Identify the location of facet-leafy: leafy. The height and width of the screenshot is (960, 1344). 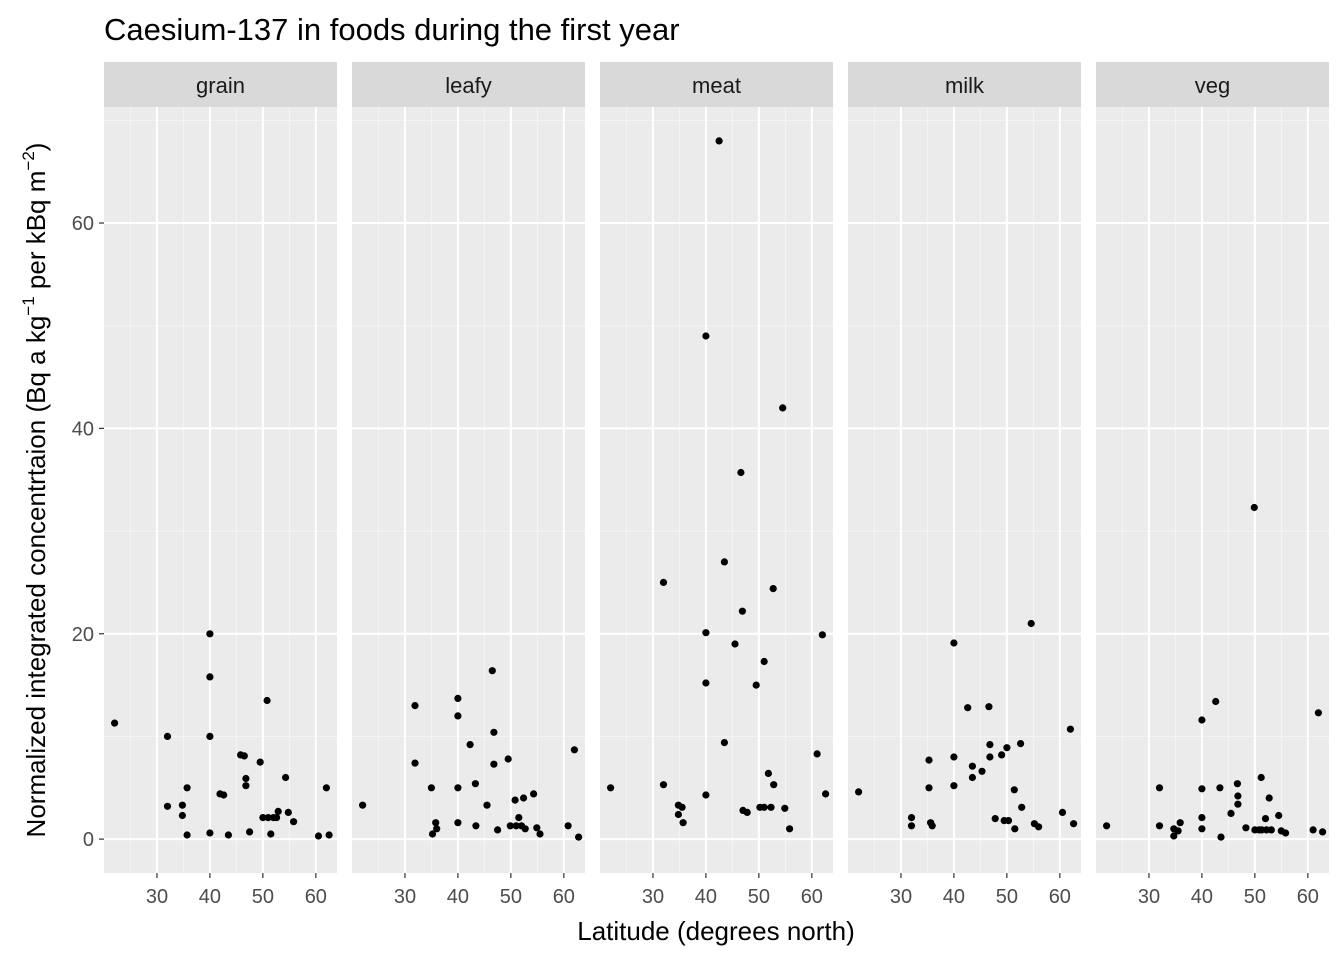
(468, 467).